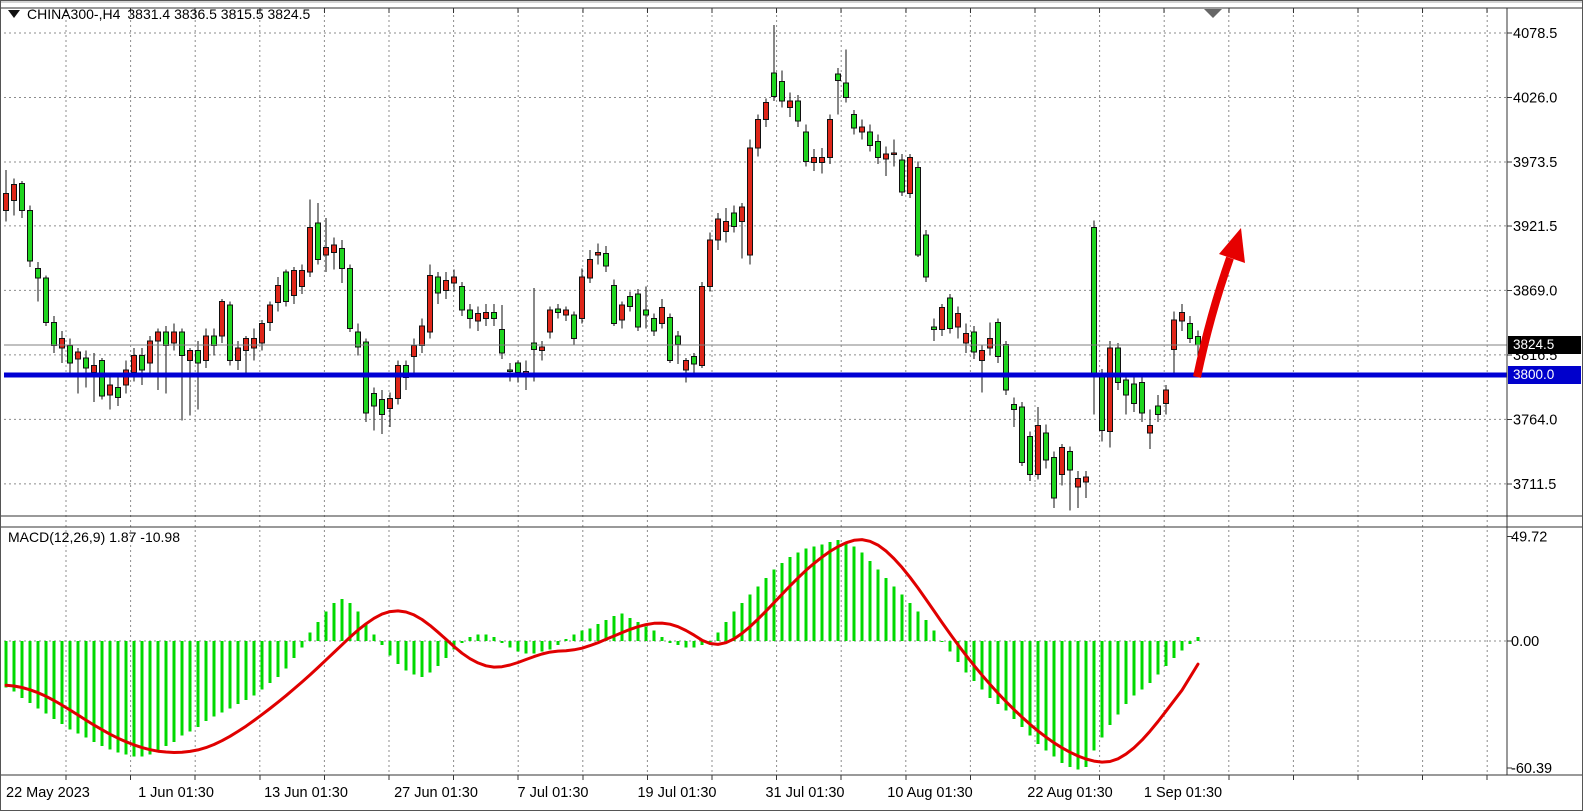 This screenshot has width=1583, height=811. I want to click on bullish-arrow-head, so click(1232, 245).